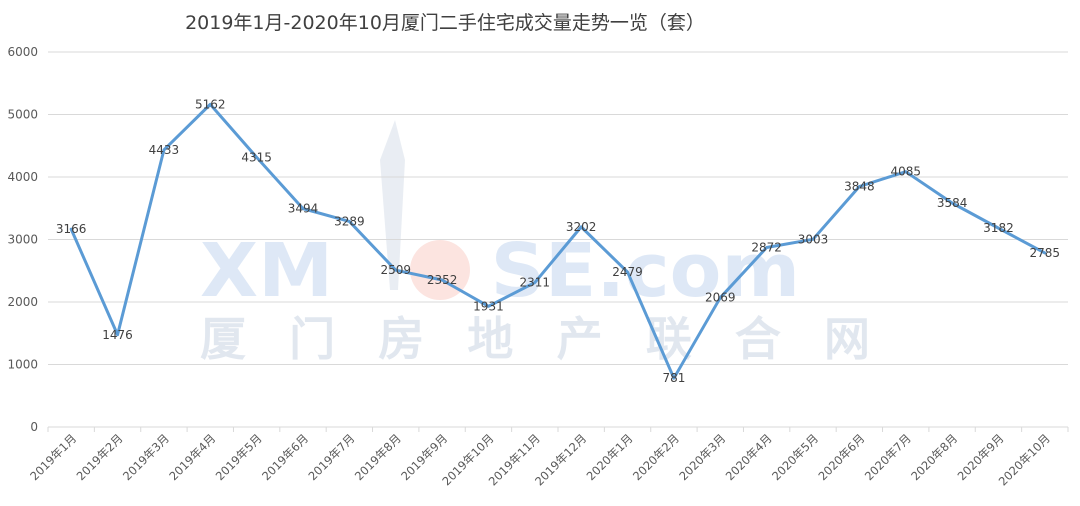 The image size is (1080, 506). Describe the element at coordinates (331, 457) in the screenshot. I see `x-tick-label: 2019年7月` at that location.